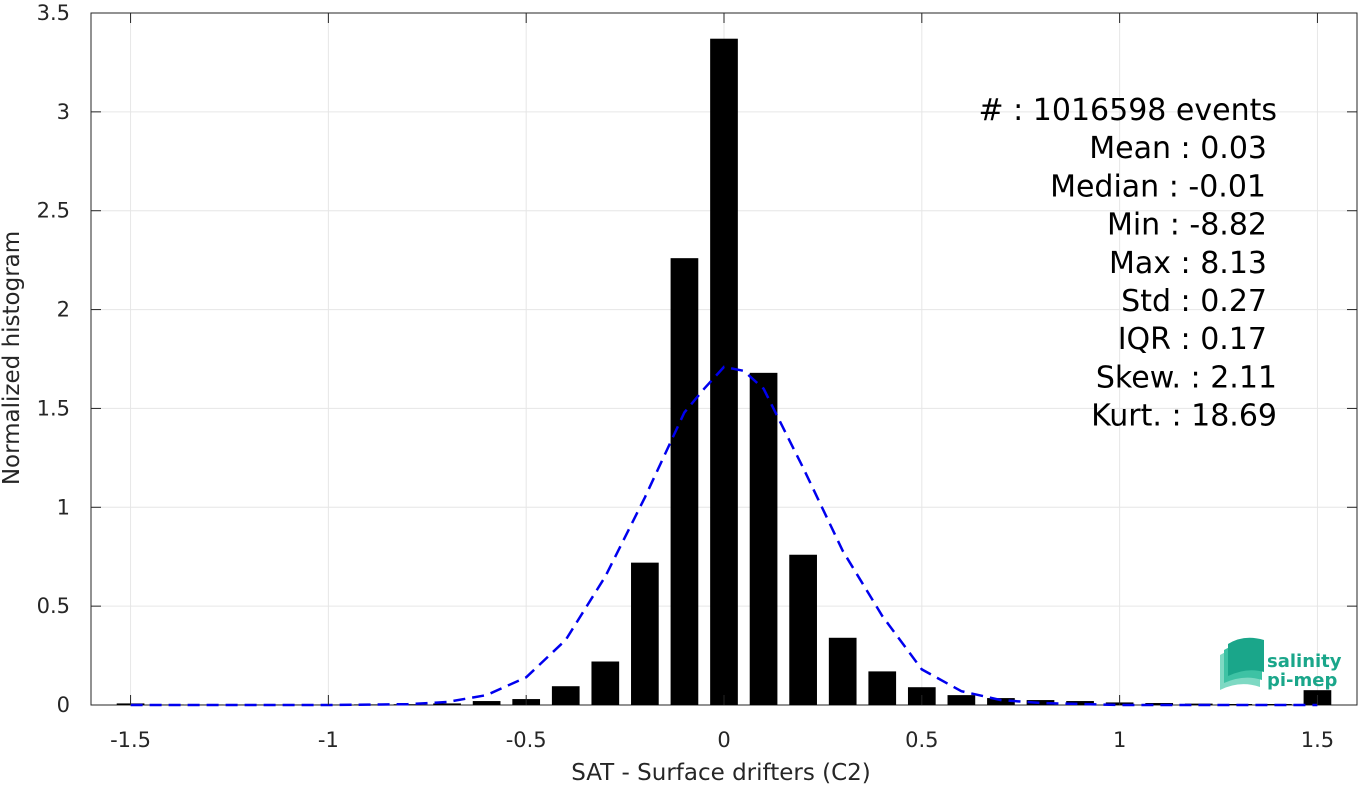  Describe the element at coordinates (1119, 740) in the screenshot. I see `x-tick-label-5: 1` at that location.